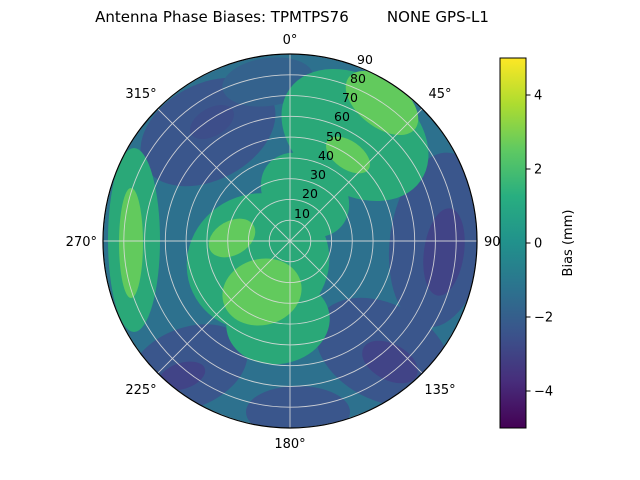  I want to click on colorbar-tick-label: 0, so click(538, 244).